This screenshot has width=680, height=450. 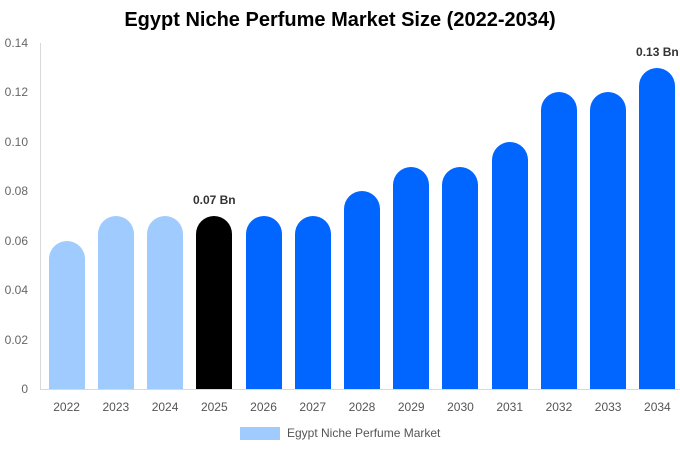 What do you see at coordinates (116, 407) in the screenshot?
I see `x-tick-label: 2023` at bounding box center [116, 407].